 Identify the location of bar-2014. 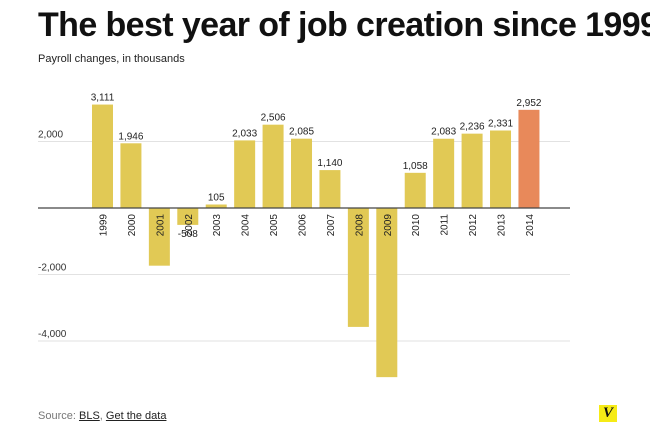
(529, 158).